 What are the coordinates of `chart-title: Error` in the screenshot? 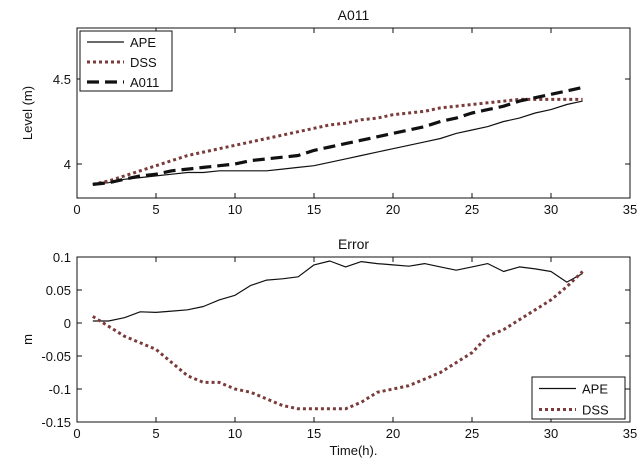 It's located at (353, 244).